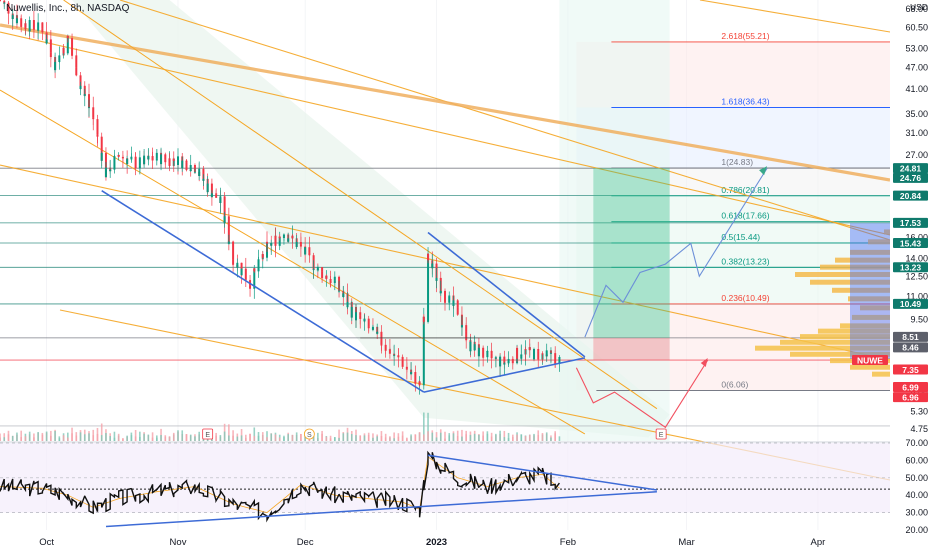 This screenshot has width=932, height=550. What do you see at coordinates (178, 542) in the screenshot?
I see `time-label: Nov` at bounding box center [178, 542].